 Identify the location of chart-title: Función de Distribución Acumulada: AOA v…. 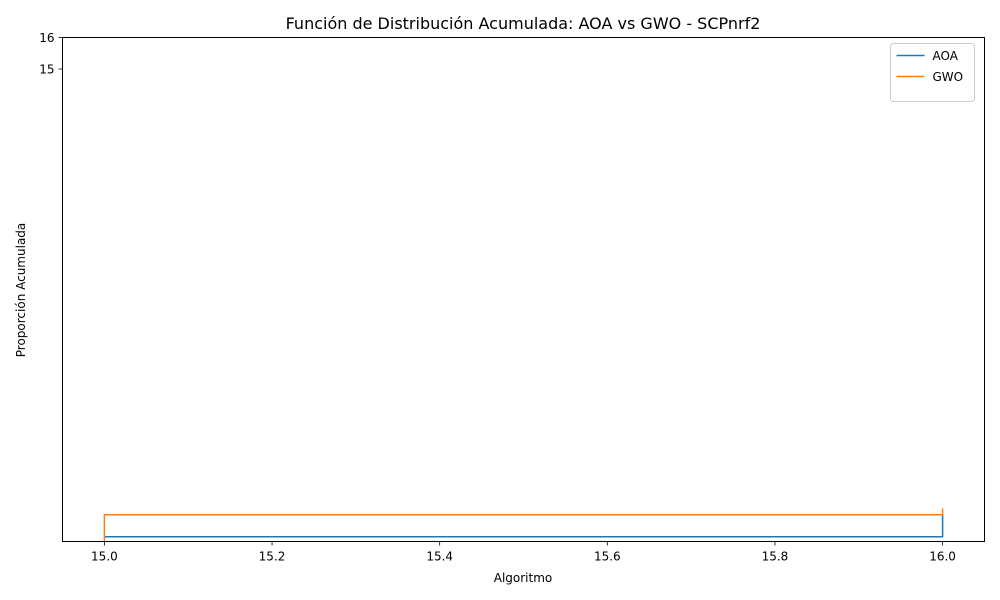
(523, 23).